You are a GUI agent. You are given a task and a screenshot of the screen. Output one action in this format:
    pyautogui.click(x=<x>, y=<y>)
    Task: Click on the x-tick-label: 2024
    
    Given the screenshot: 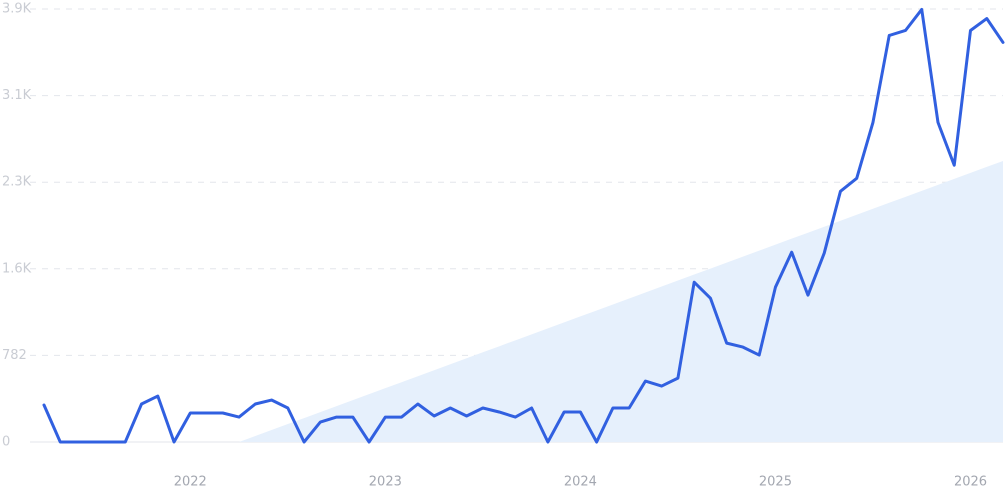 What is the action you would take?
    pyautogui.click(x=580, y=482)
    